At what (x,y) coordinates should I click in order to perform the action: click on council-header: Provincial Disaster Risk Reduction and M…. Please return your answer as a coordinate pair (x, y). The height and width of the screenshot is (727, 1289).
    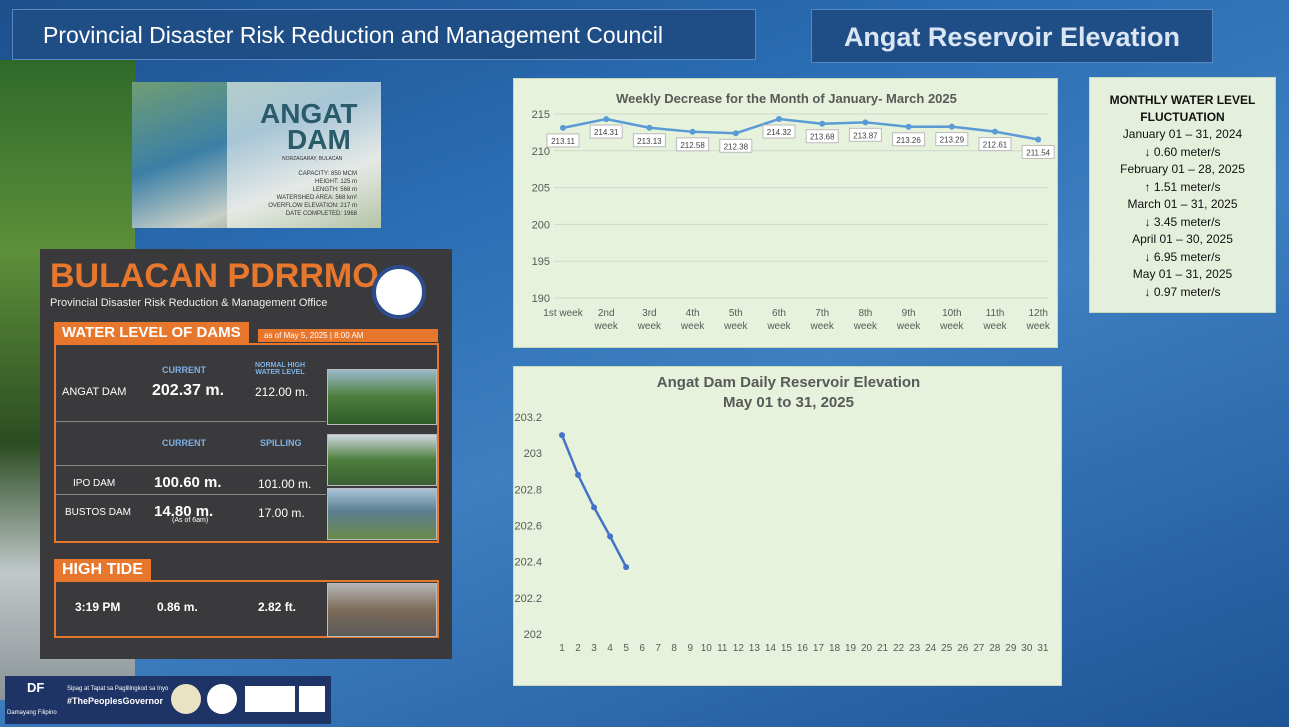
    Looking at the image, I should click on (384, 34).